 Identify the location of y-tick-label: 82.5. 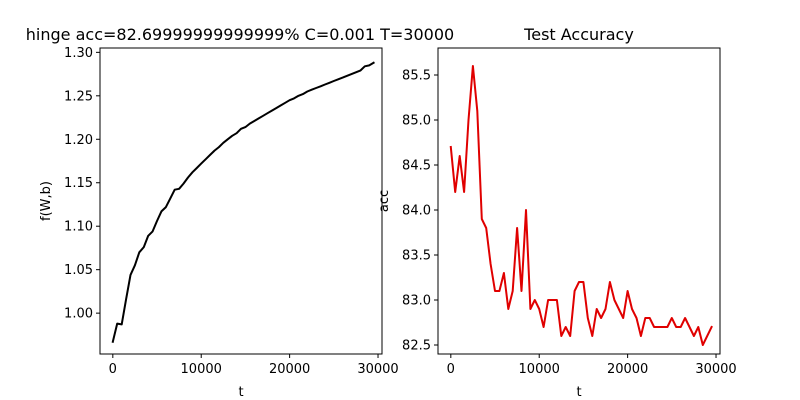
(416, 346).